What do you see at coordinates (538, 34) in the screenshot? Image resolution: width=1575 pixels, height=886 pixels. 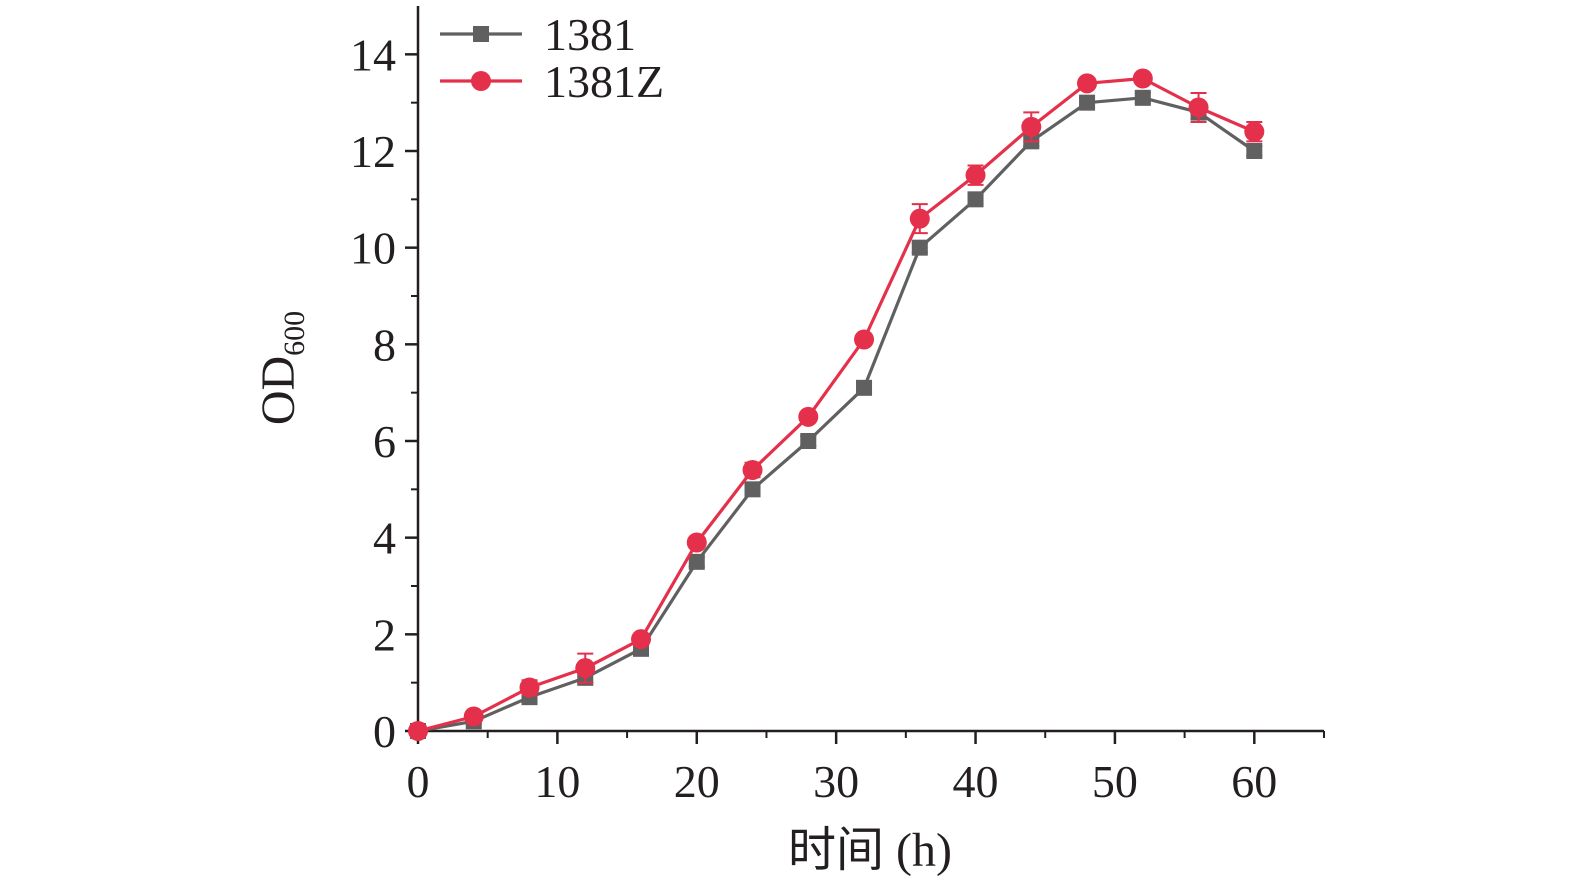 I see `legend-entry-1: 1381` at bounding box center [538, 34].